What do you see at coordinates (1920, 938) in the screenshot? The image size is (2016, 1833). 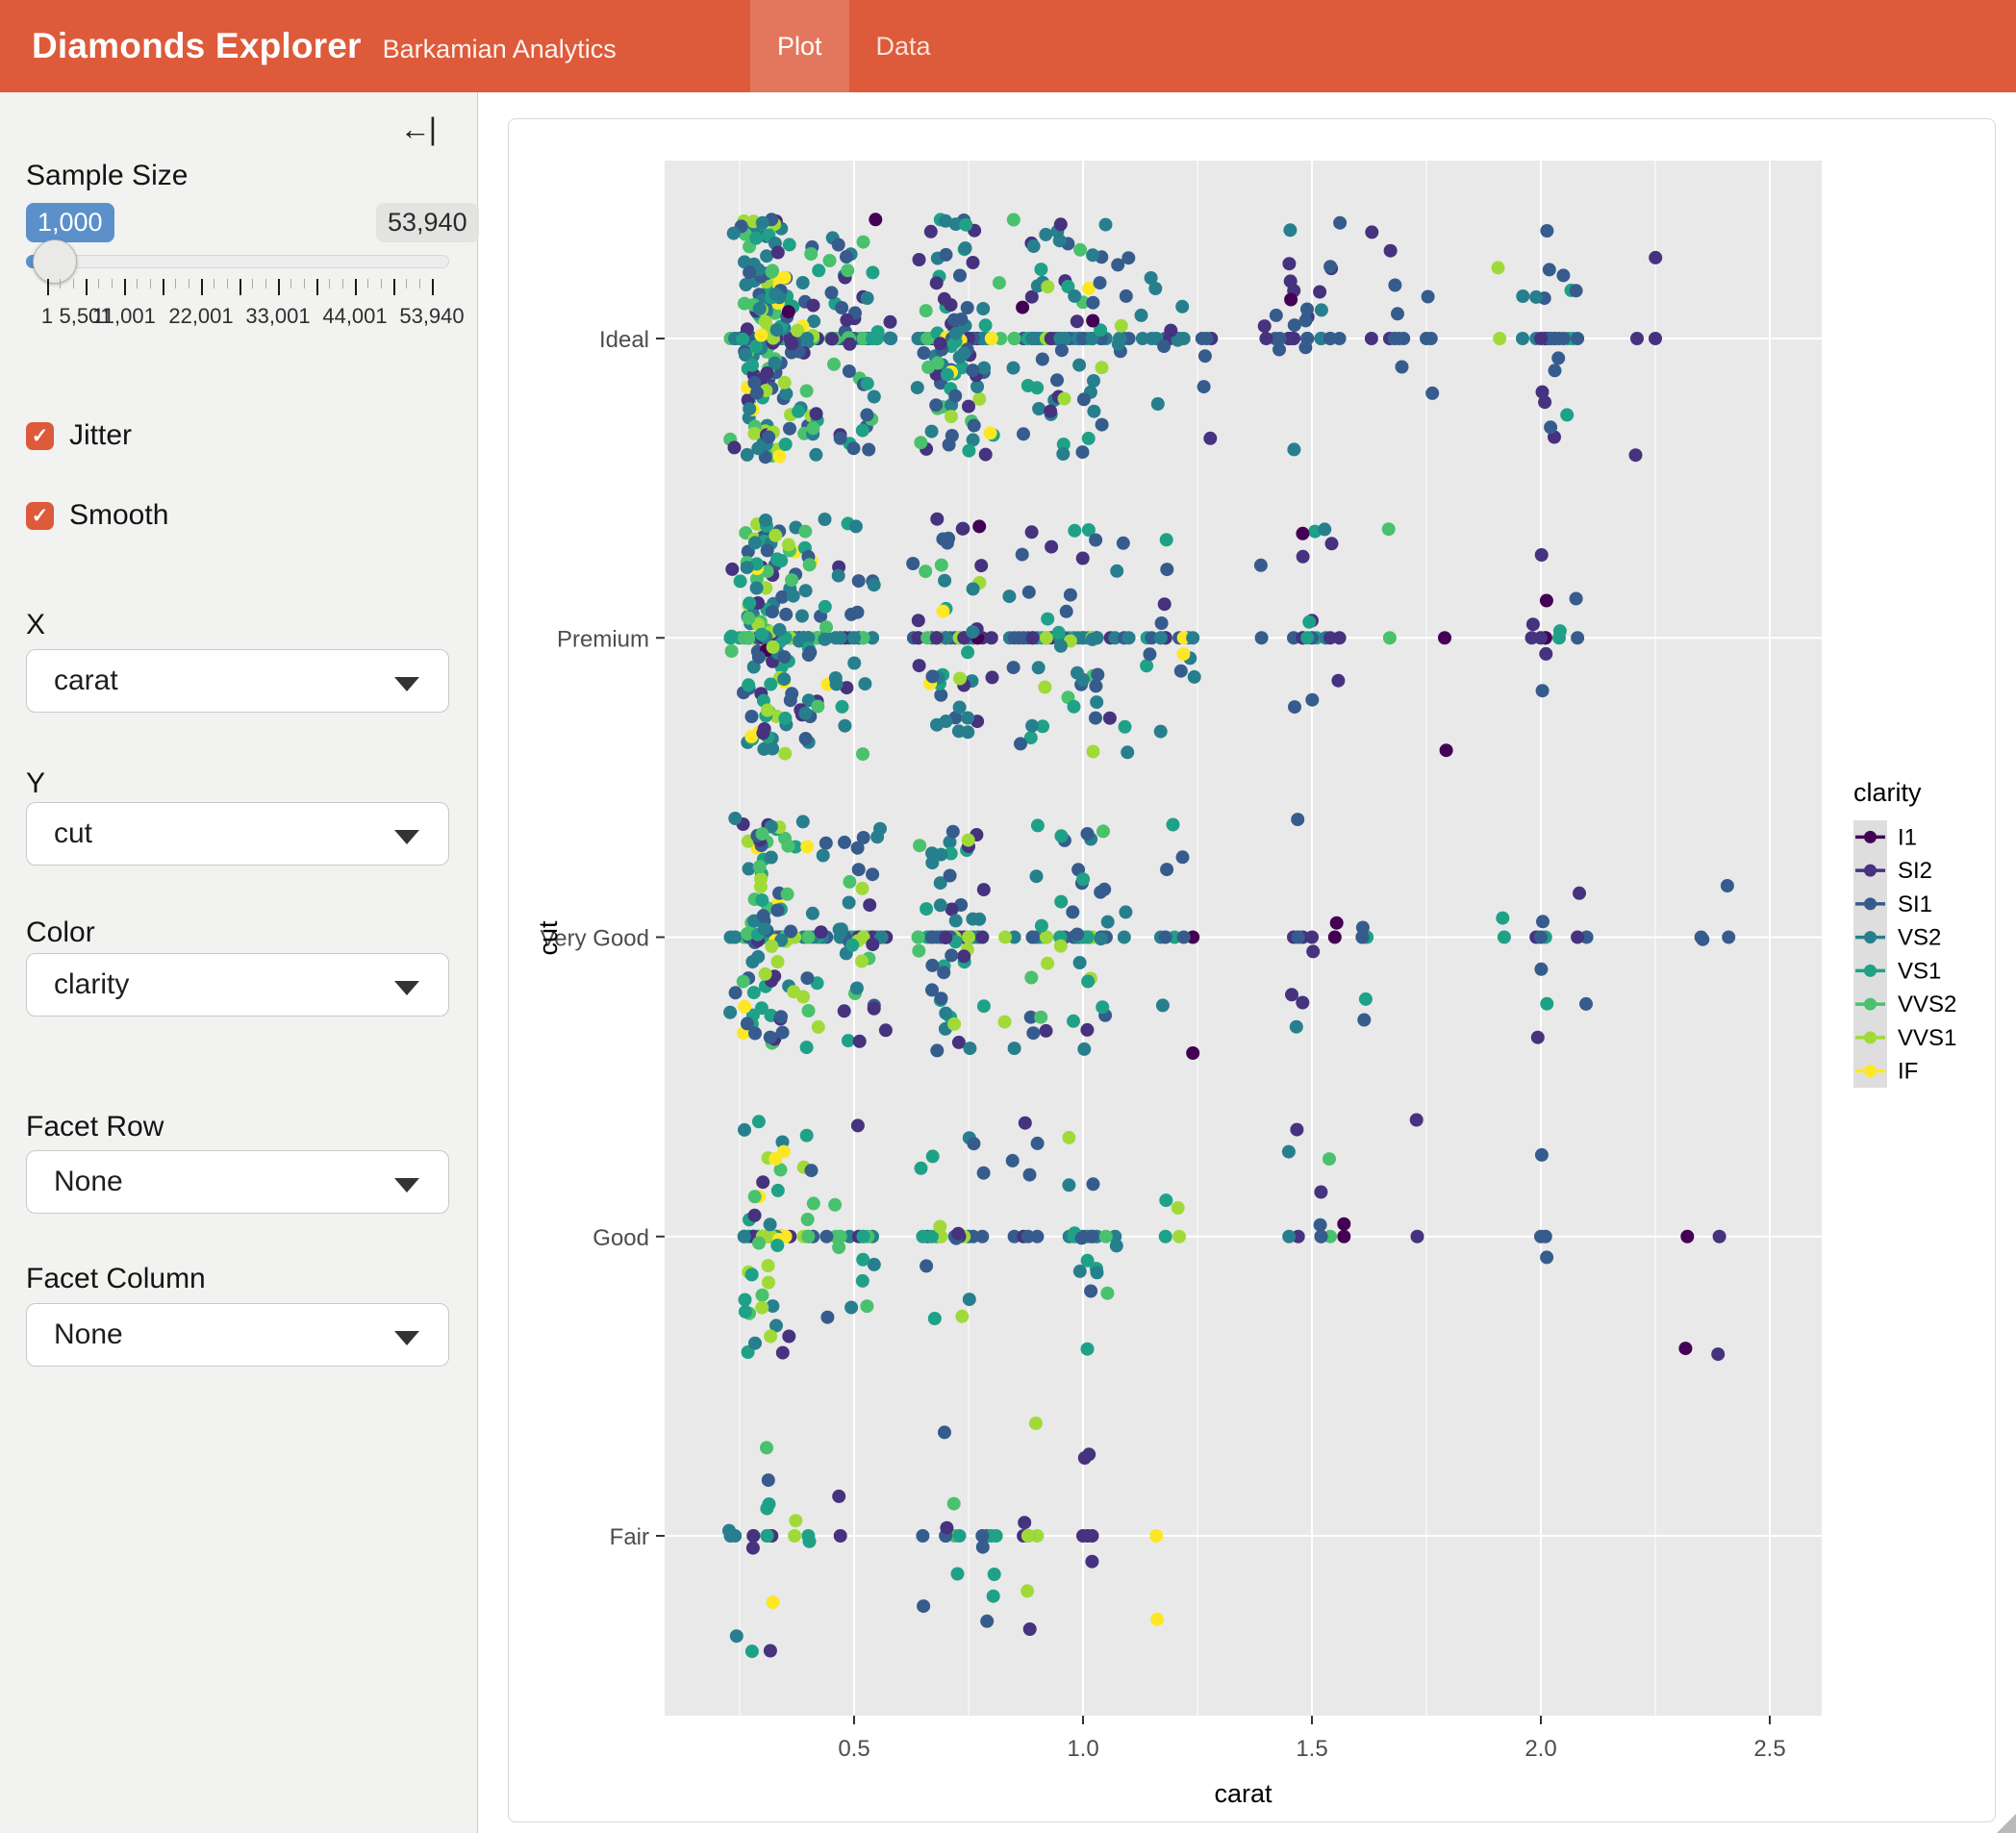 I see `legend-label: VS2` at bounding box center [1920, 938].